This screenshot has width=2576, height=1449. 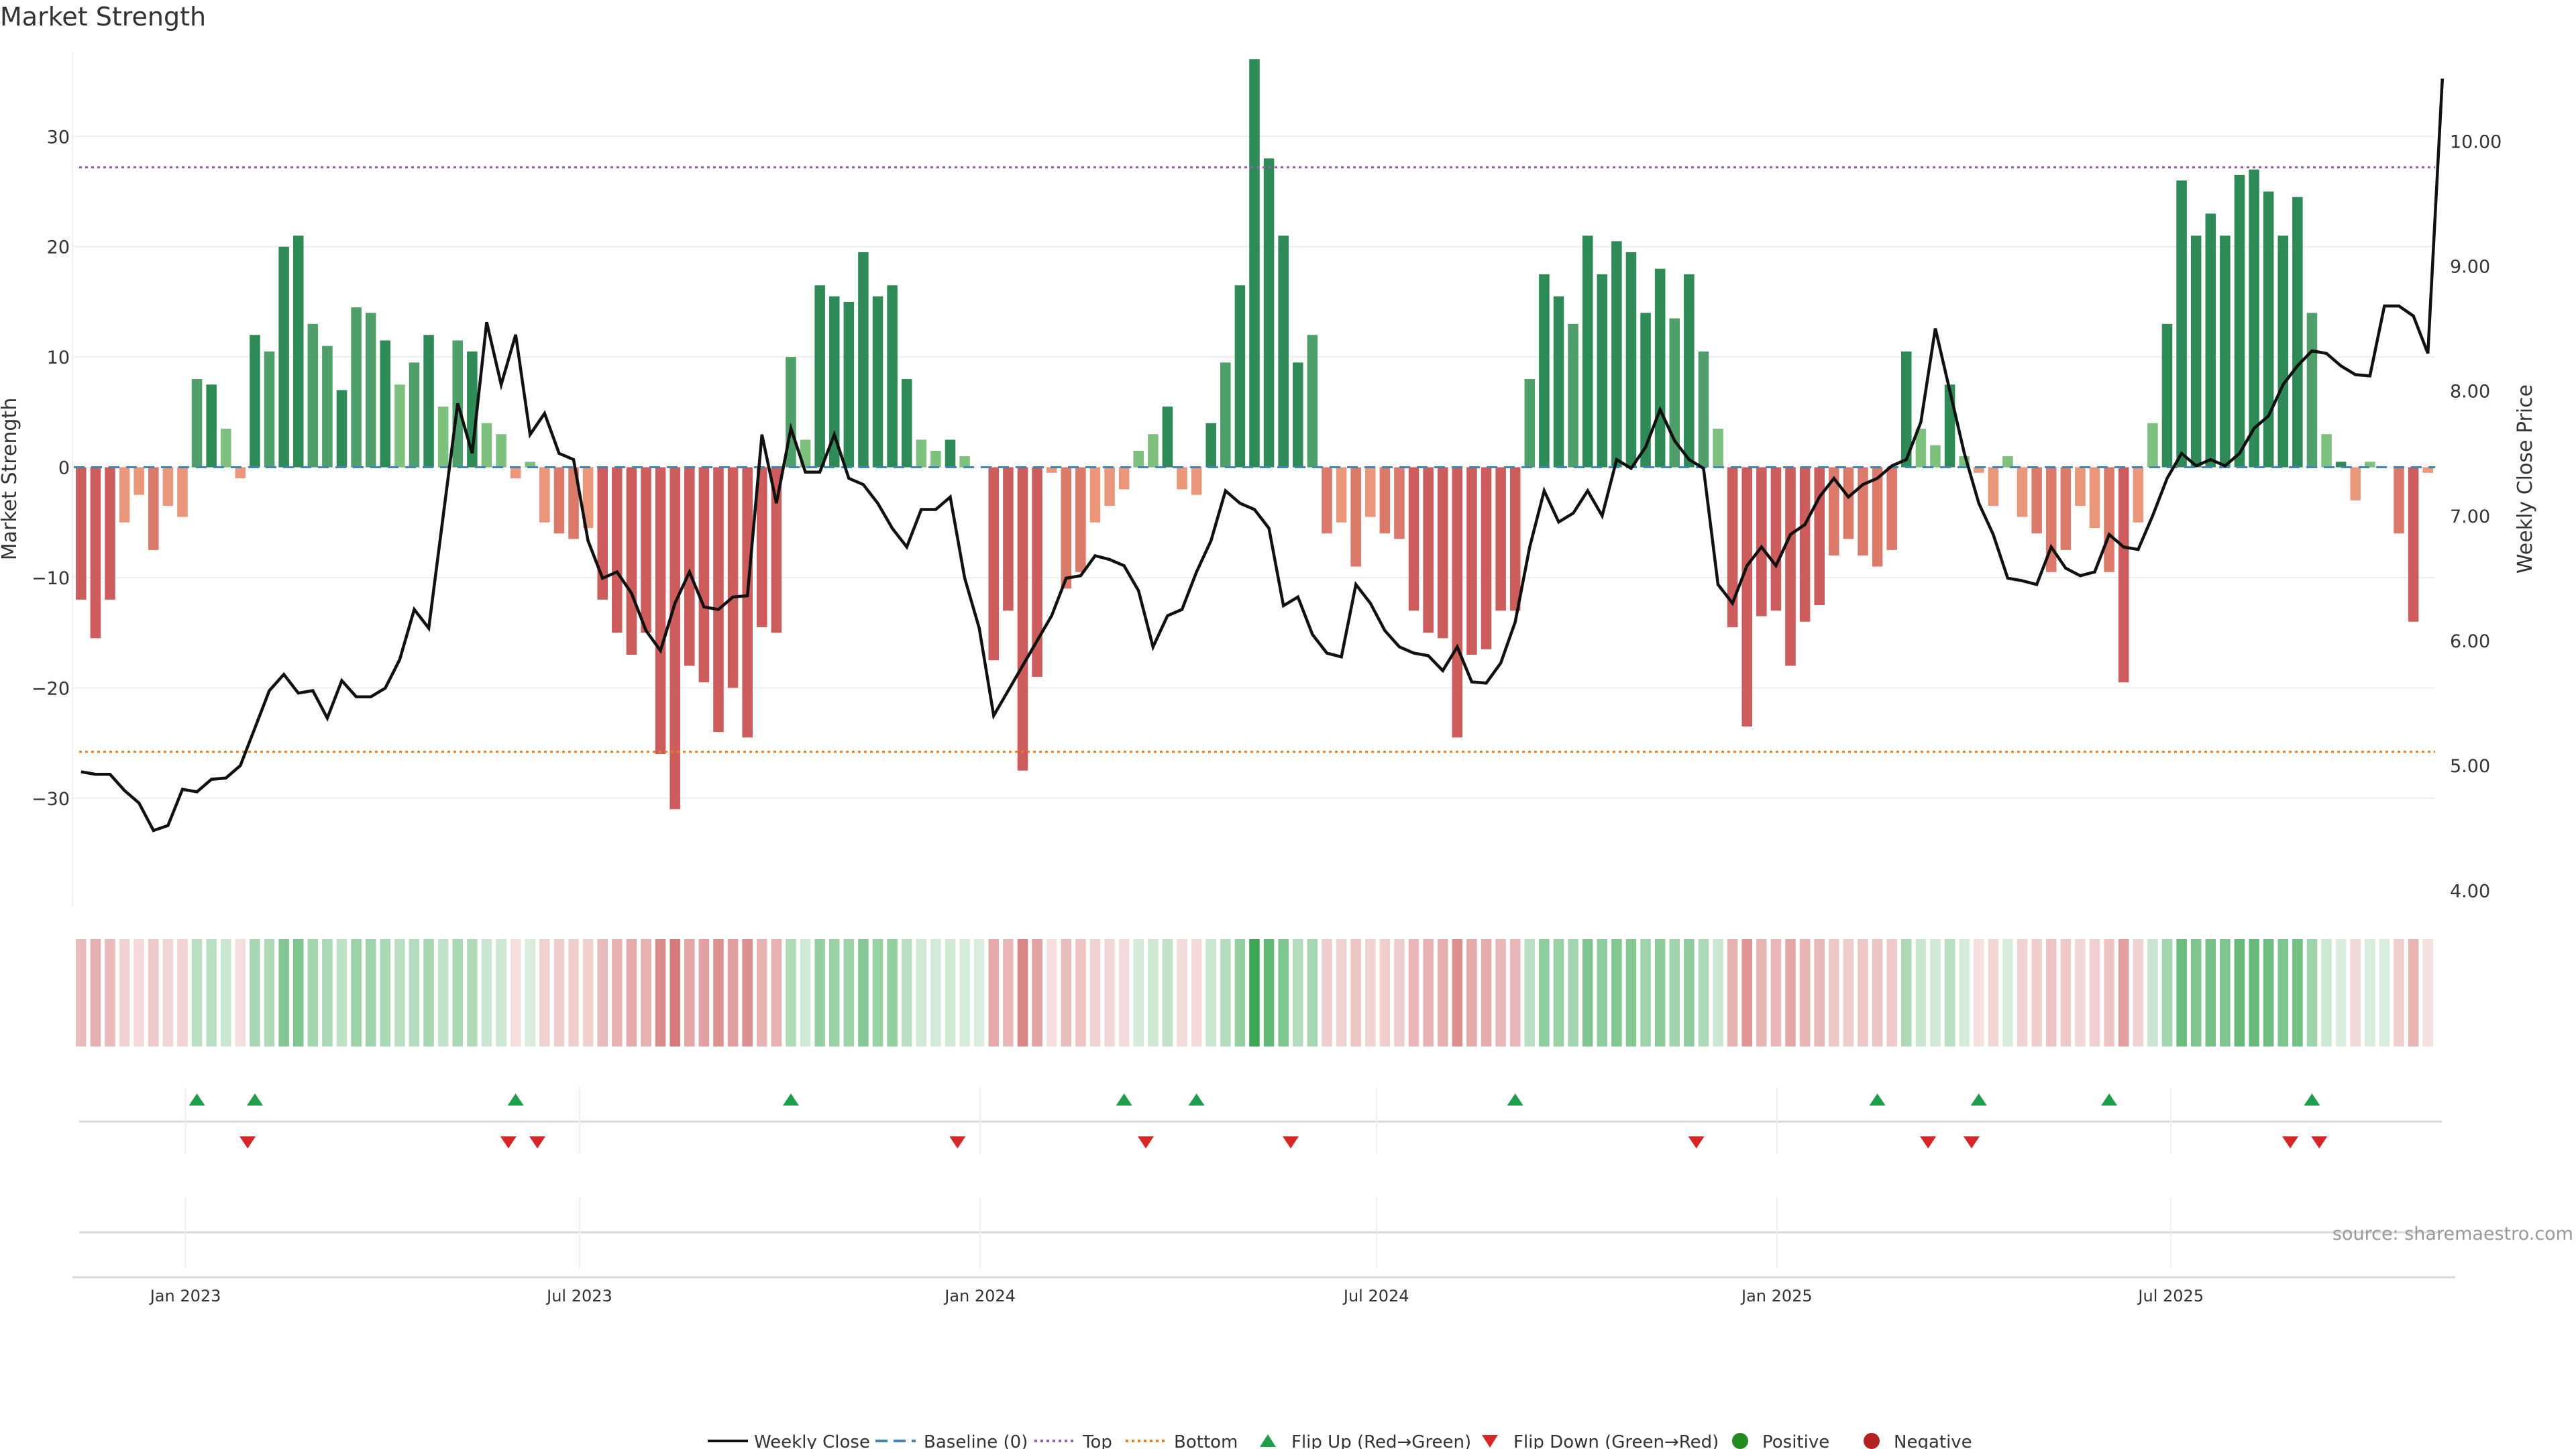 What do you see at coordinates (1490, 1441) in the screenshot?
I see `legend-flip-down-icon` at bounding box center [1490, 1441].